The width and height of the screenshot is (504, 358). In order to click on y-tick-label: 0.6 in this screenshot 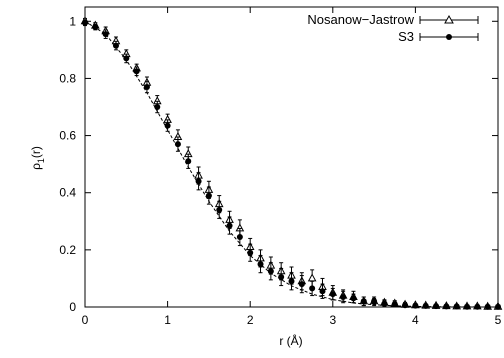, I will do `click(67, 136)`.